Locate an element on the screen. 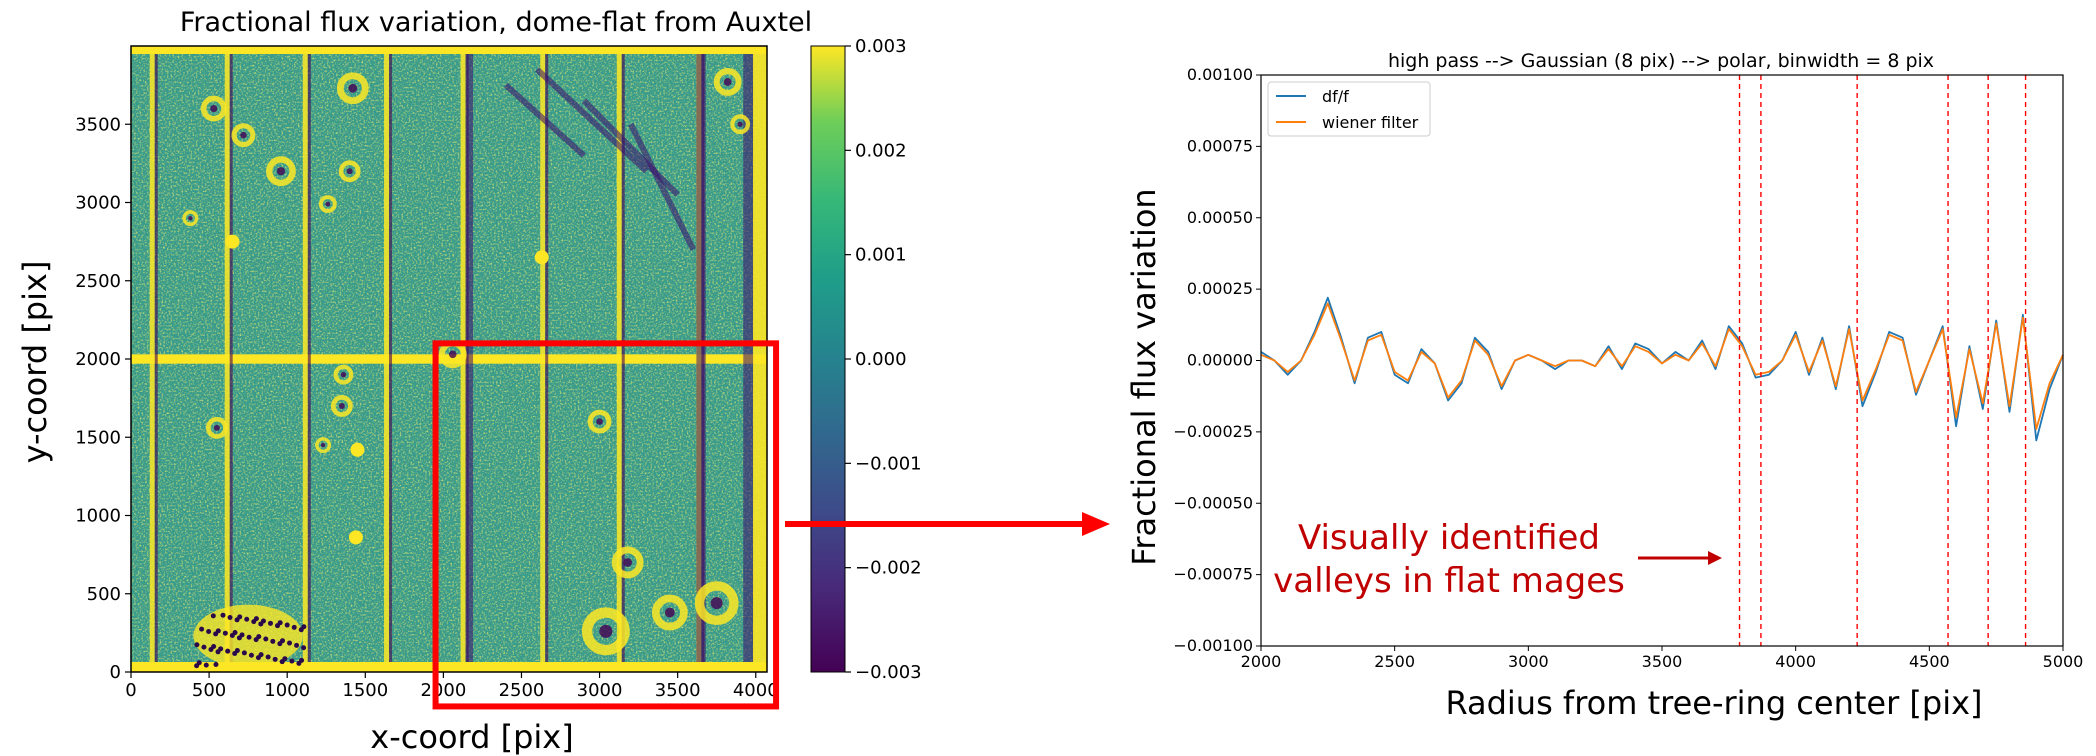 This screenshot has width=2096, height=756. lineplot-ytick-label: 0.00100 is located at coordinates (1220, 74).